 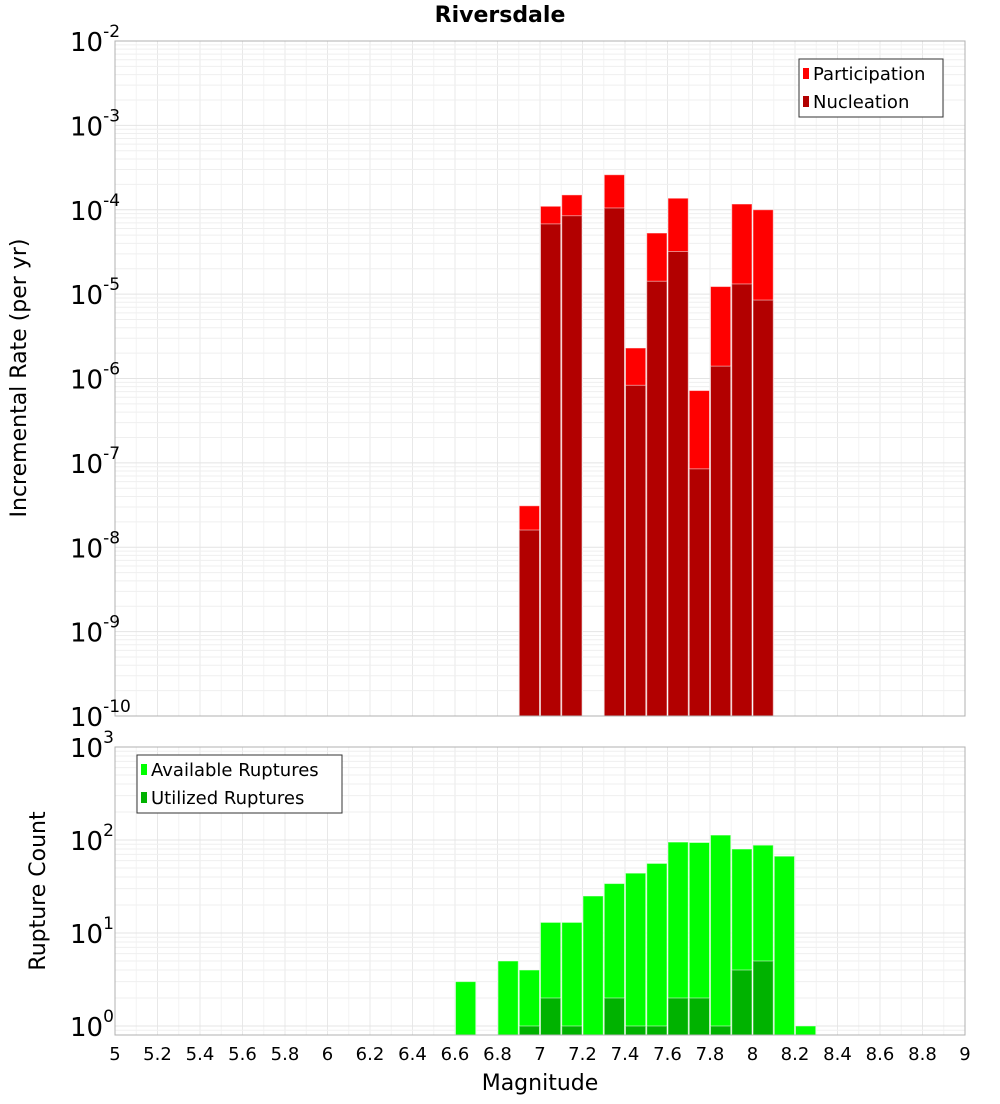 What do you see at coordinates (582, 1054) in the screenshot?
I see `x-tick-label: 7.2` at bounding box center [582, 1054].